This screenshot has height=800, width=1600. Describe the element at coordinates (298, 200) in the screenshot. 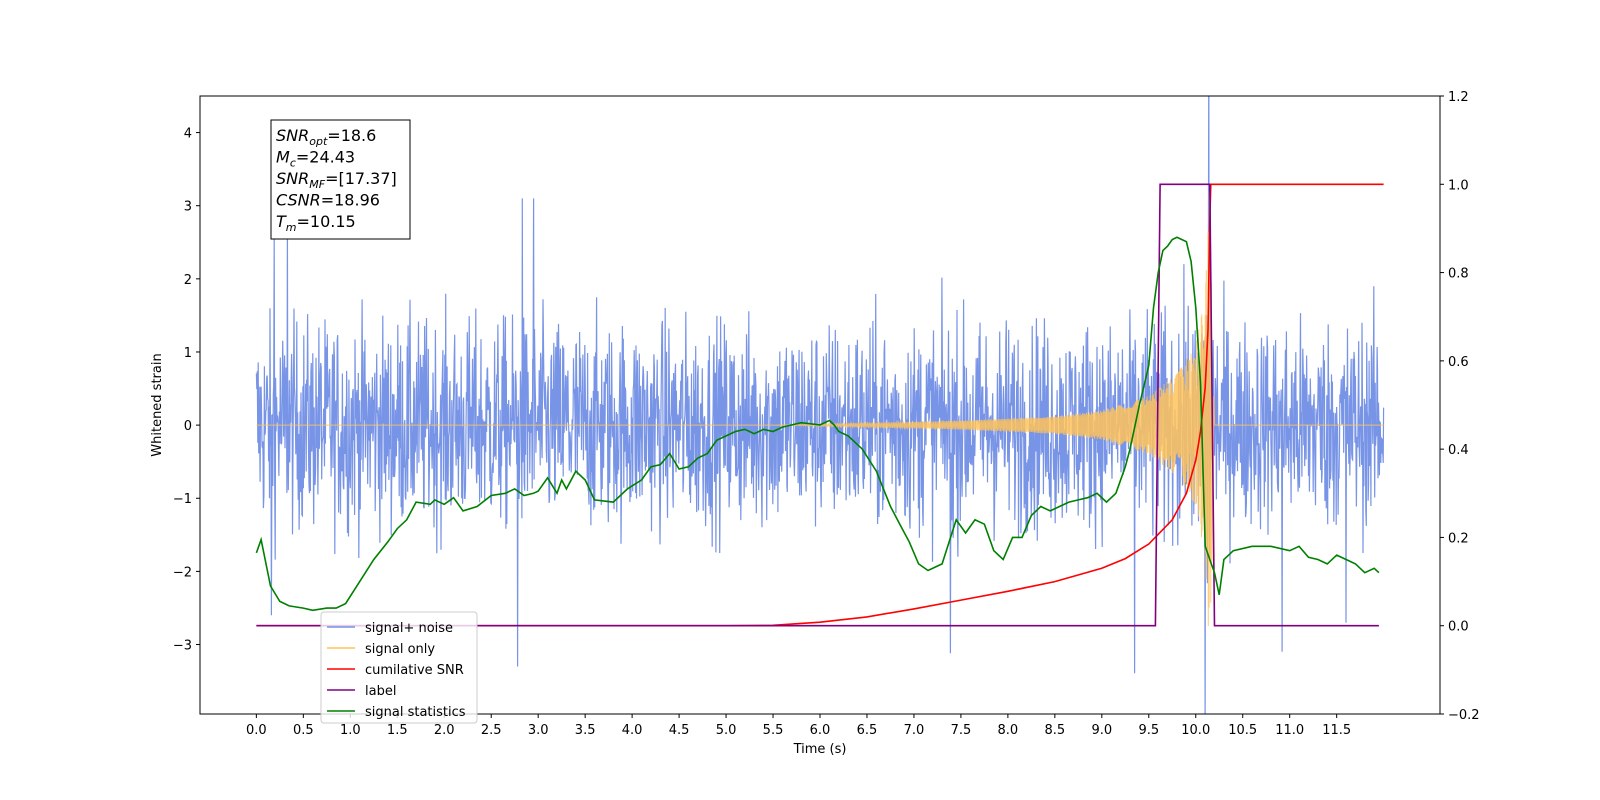

I see `info-symbol: CSNR` at that location.